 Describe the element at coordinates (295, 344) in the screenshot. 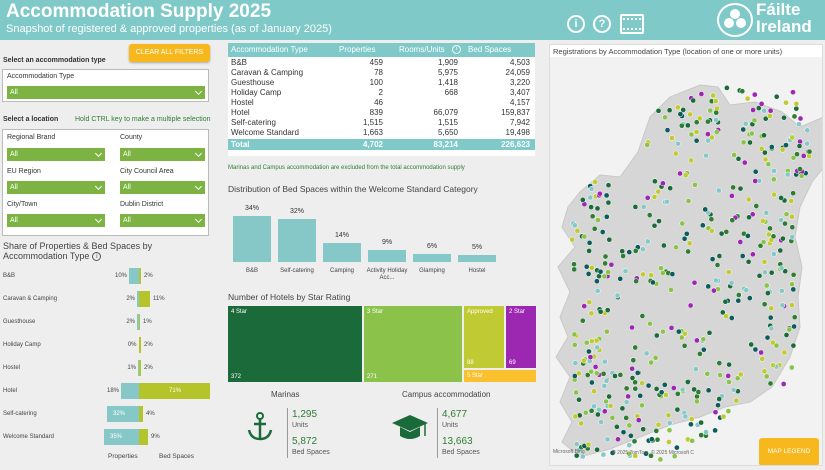

I see `hotel-star-cell: 4 Star 372` at that location.